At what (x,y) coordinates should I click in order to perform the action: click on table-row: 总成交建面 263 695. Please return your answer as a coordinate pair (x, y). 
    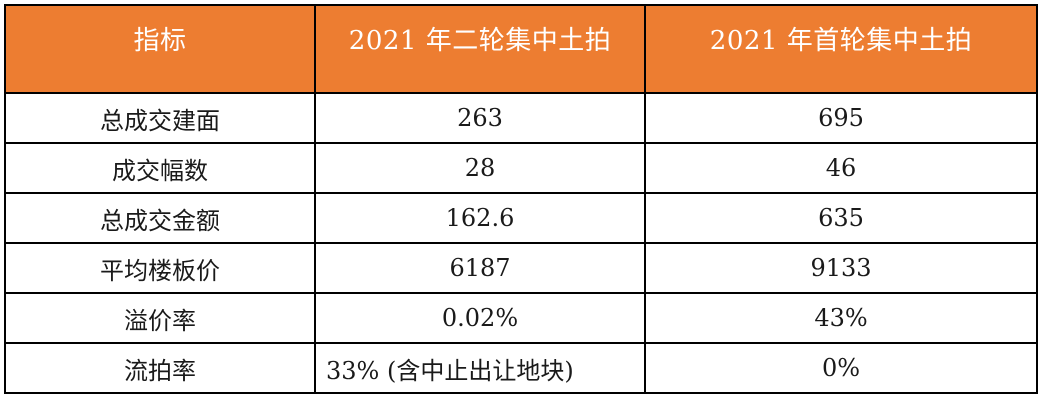
    Looking at the image, I should click on (521, 118).